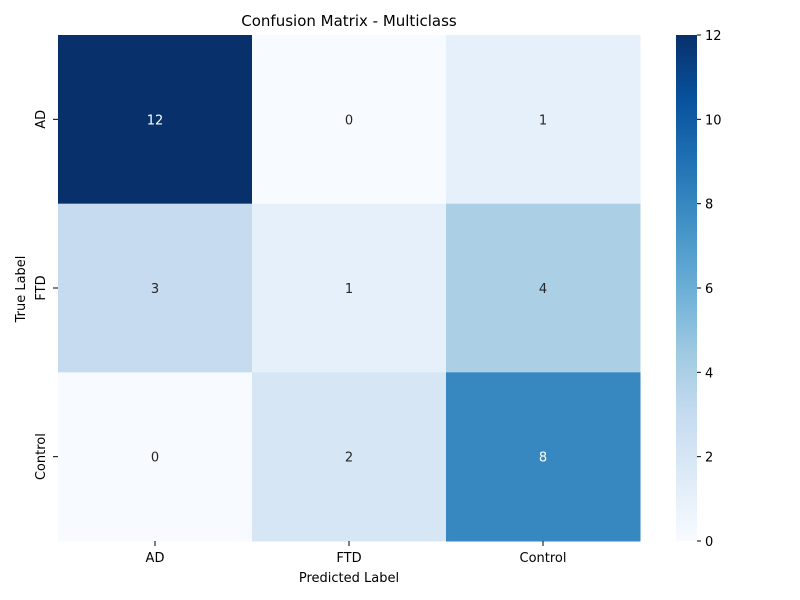 This screenshot has height=600, width=800. I want to click on colorbar-tick-label: 8, so click(709, 205).